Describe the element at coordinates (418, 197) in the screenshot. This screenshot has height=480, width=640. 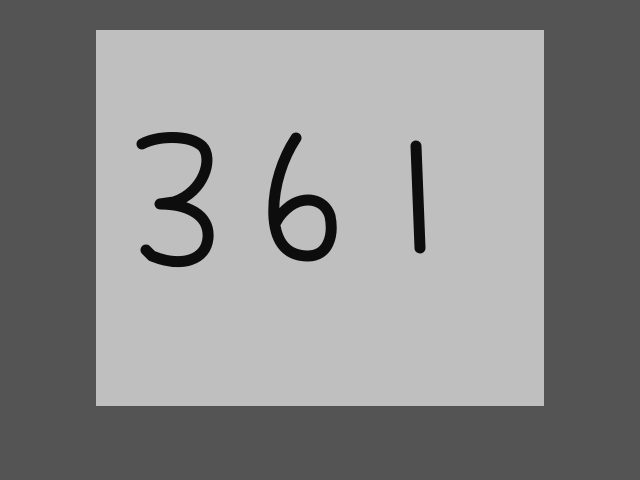
I see `digit-1-stroke` at that location.